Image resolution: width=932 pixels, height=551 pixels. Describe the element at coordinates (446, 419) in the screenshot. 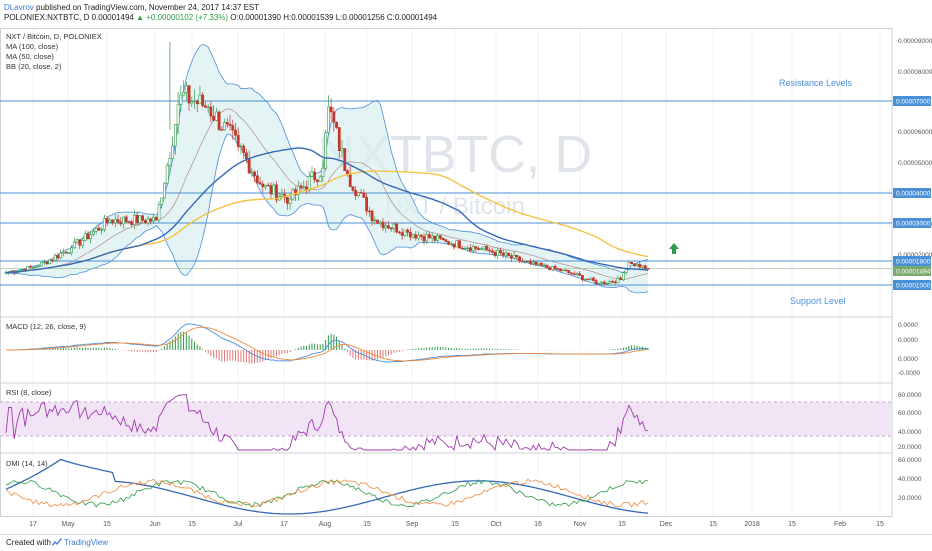

I see `rsi-band` at that location.